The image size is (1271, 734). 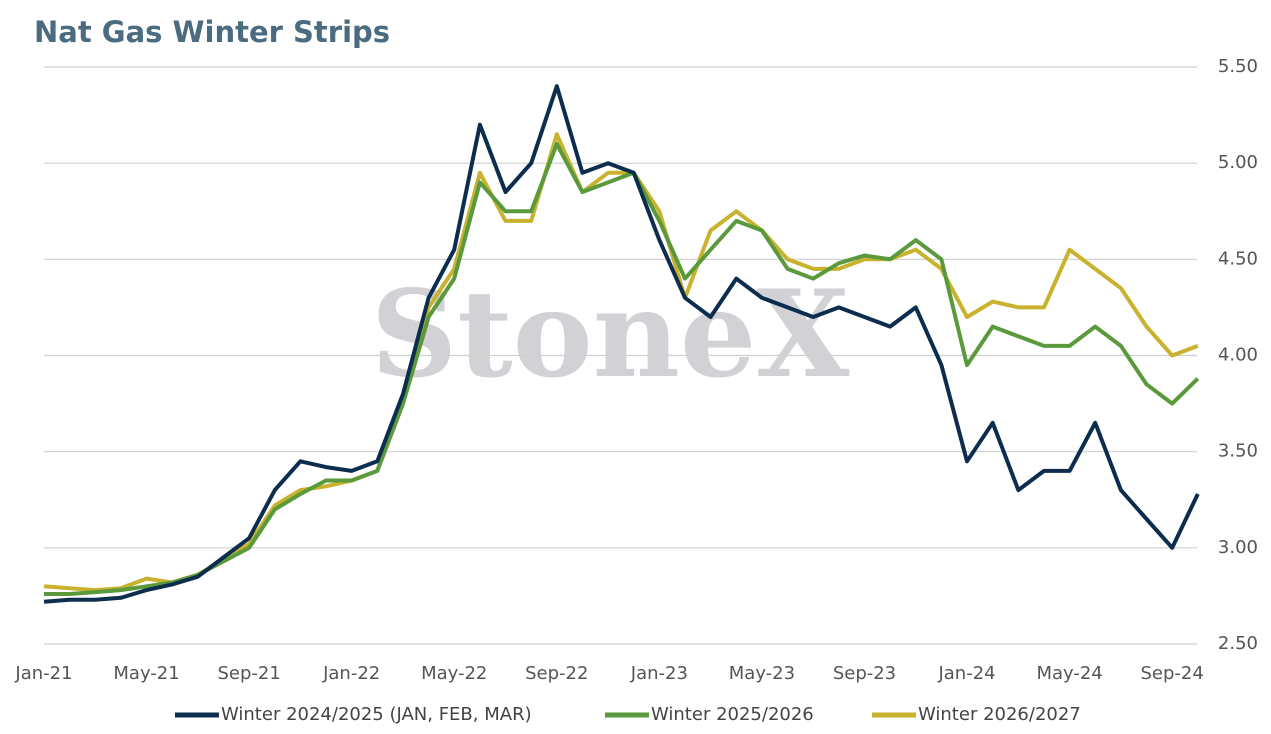 What do you see at coordinates (1238, 451) in the screenshot?
I see `y-tick-label: 3.50` at bounding box center [1238, 451].